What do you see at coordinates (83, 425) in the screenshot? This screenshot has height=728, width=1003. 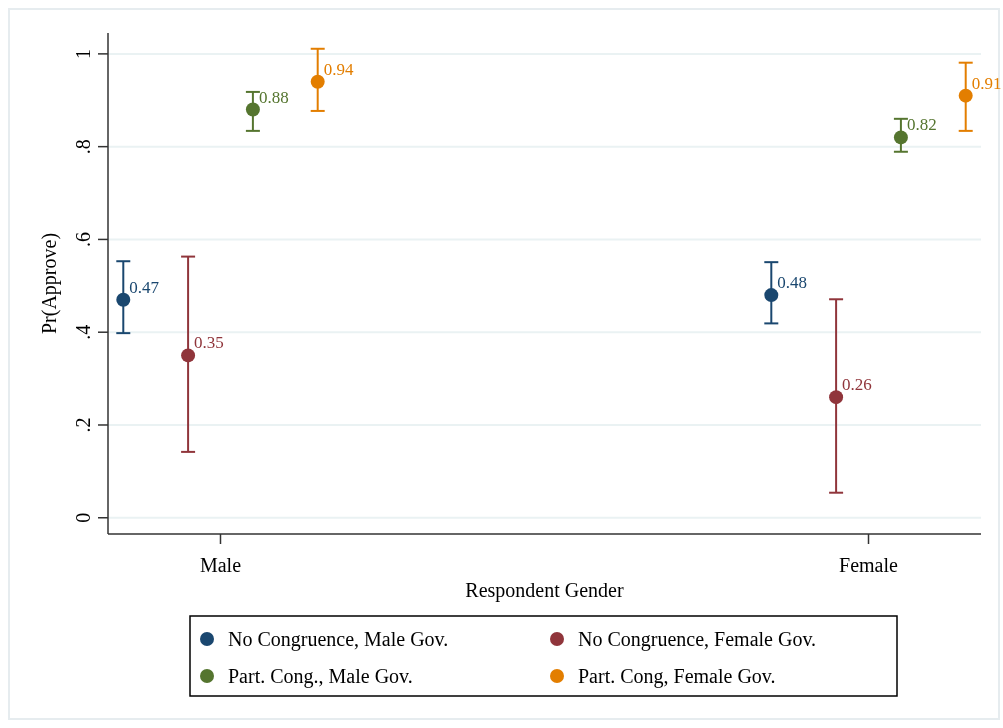 I see `y-tick-label: .2` at bounding box center [83, 425].